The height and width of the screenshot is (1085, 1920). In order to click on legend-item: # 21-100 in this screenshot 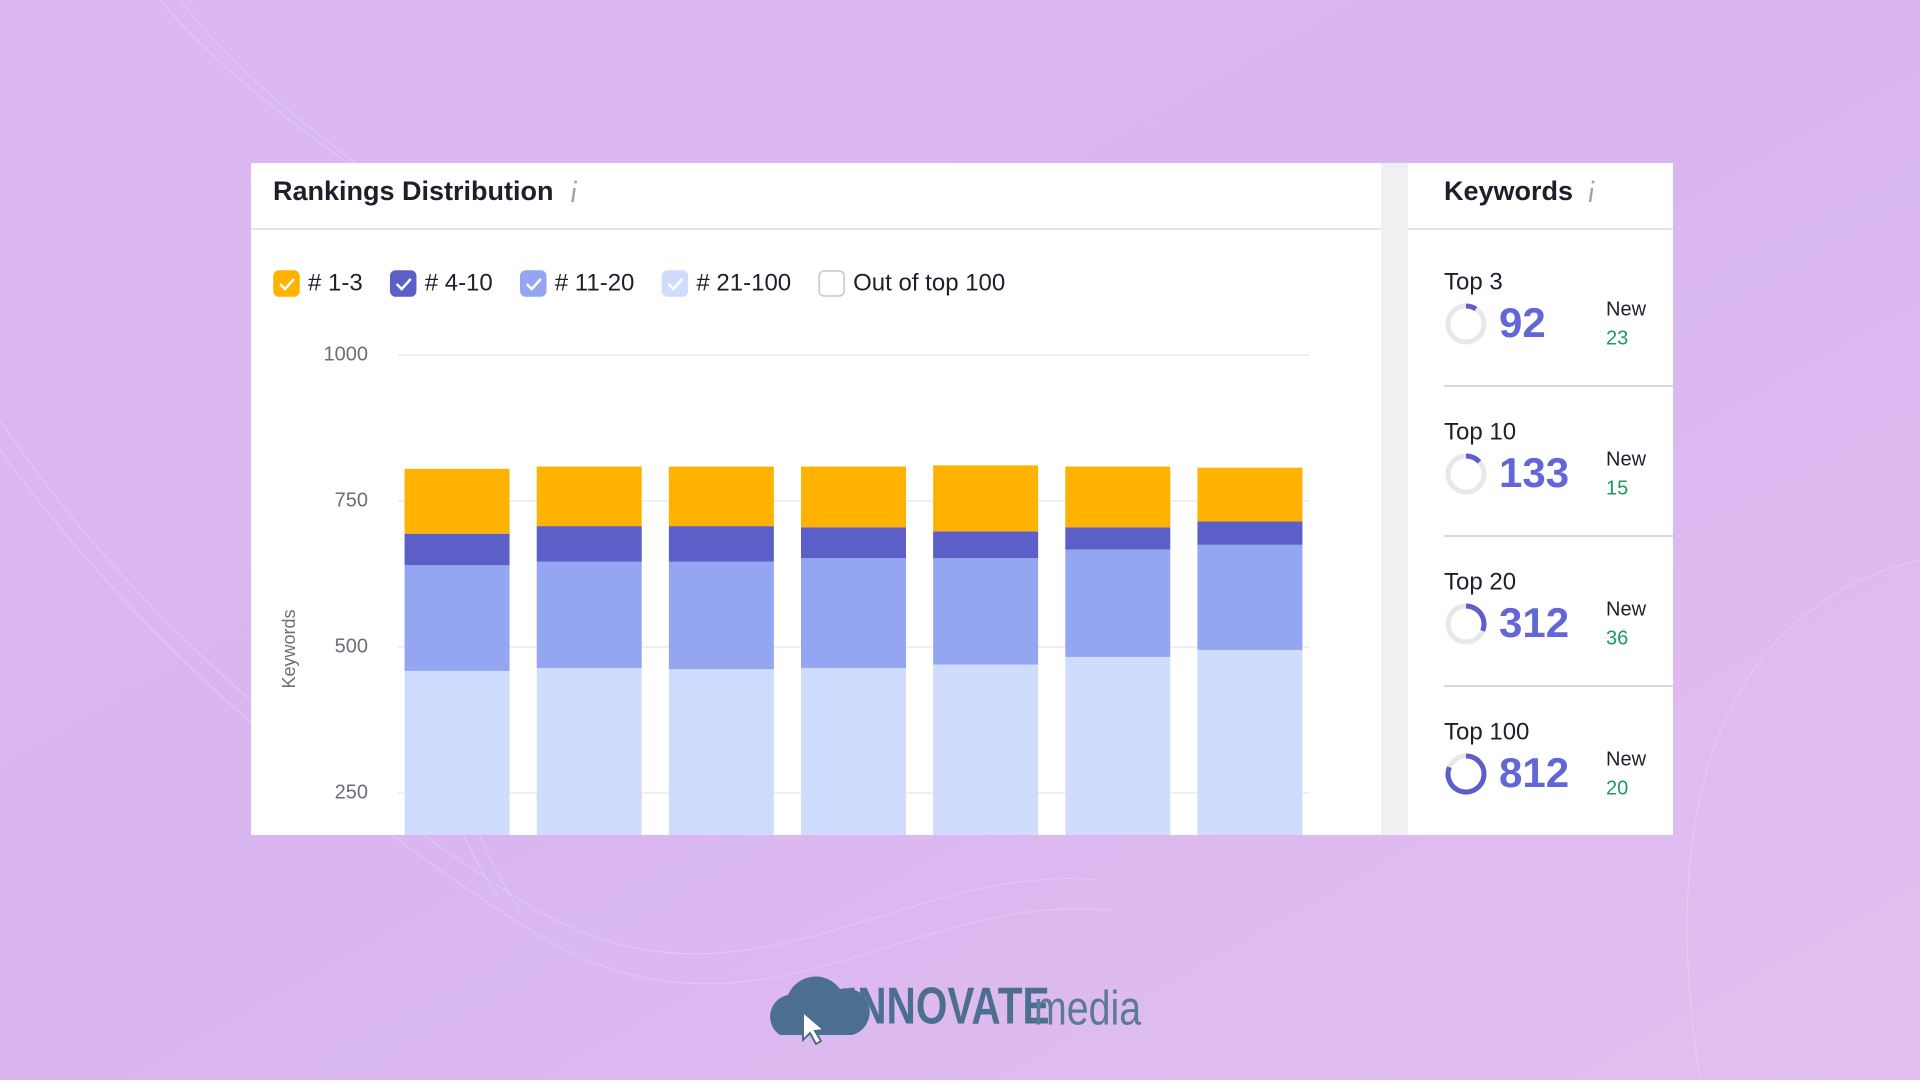, I will do `click(726, 283)`.